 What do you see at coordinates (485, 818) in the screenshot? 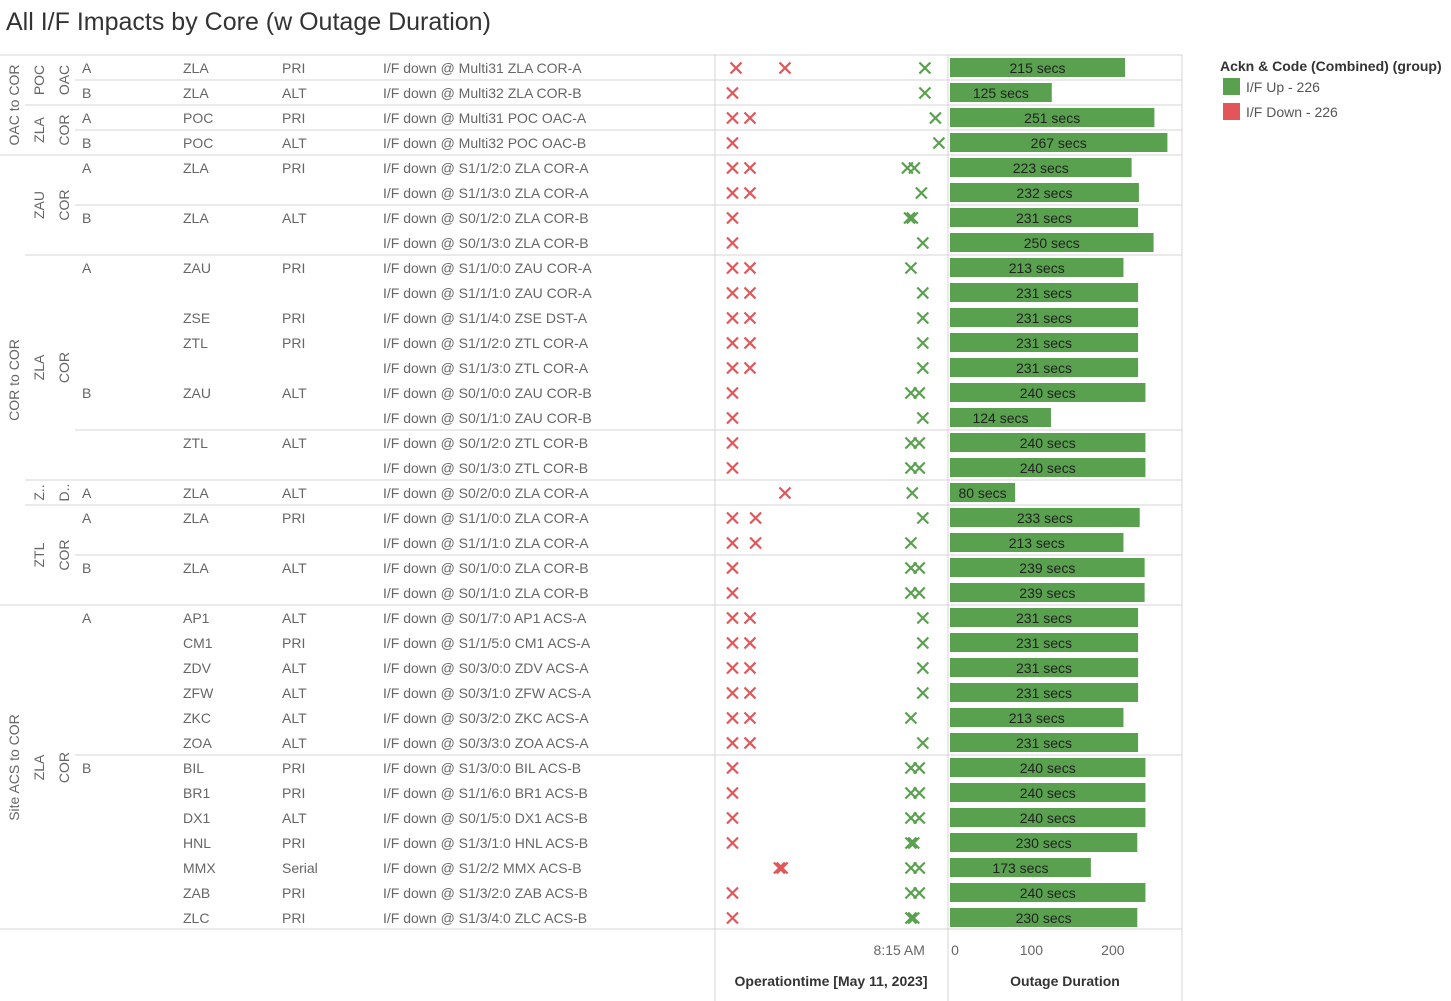
I see `interface-cell: I/F down @ S0/1/5:0 DX1 ACS-B` at bounding box center [485, 818].